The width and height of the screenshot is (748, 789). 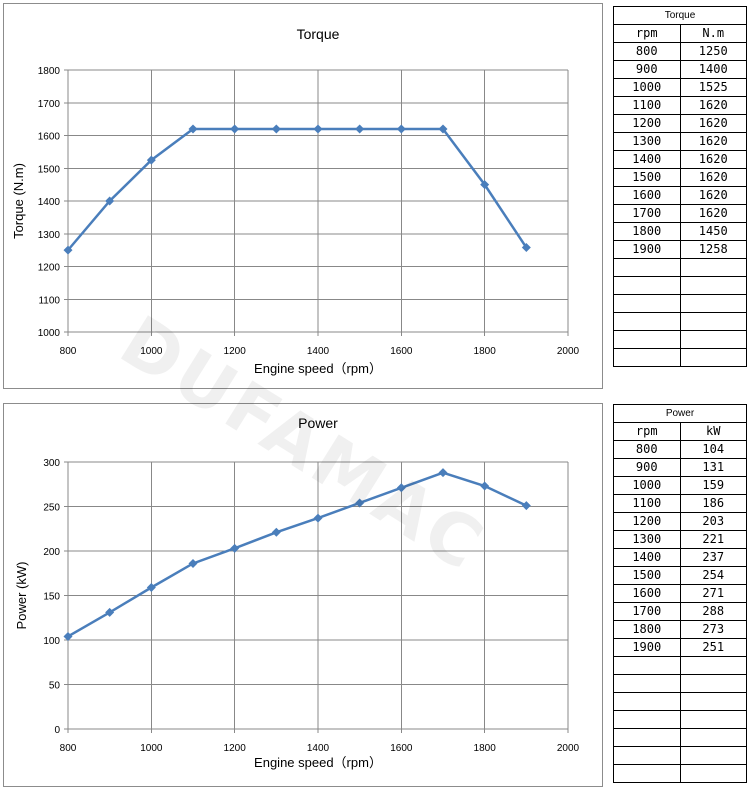 I want to click on power-table-row: 1200 203, so click(x=680, y=521).